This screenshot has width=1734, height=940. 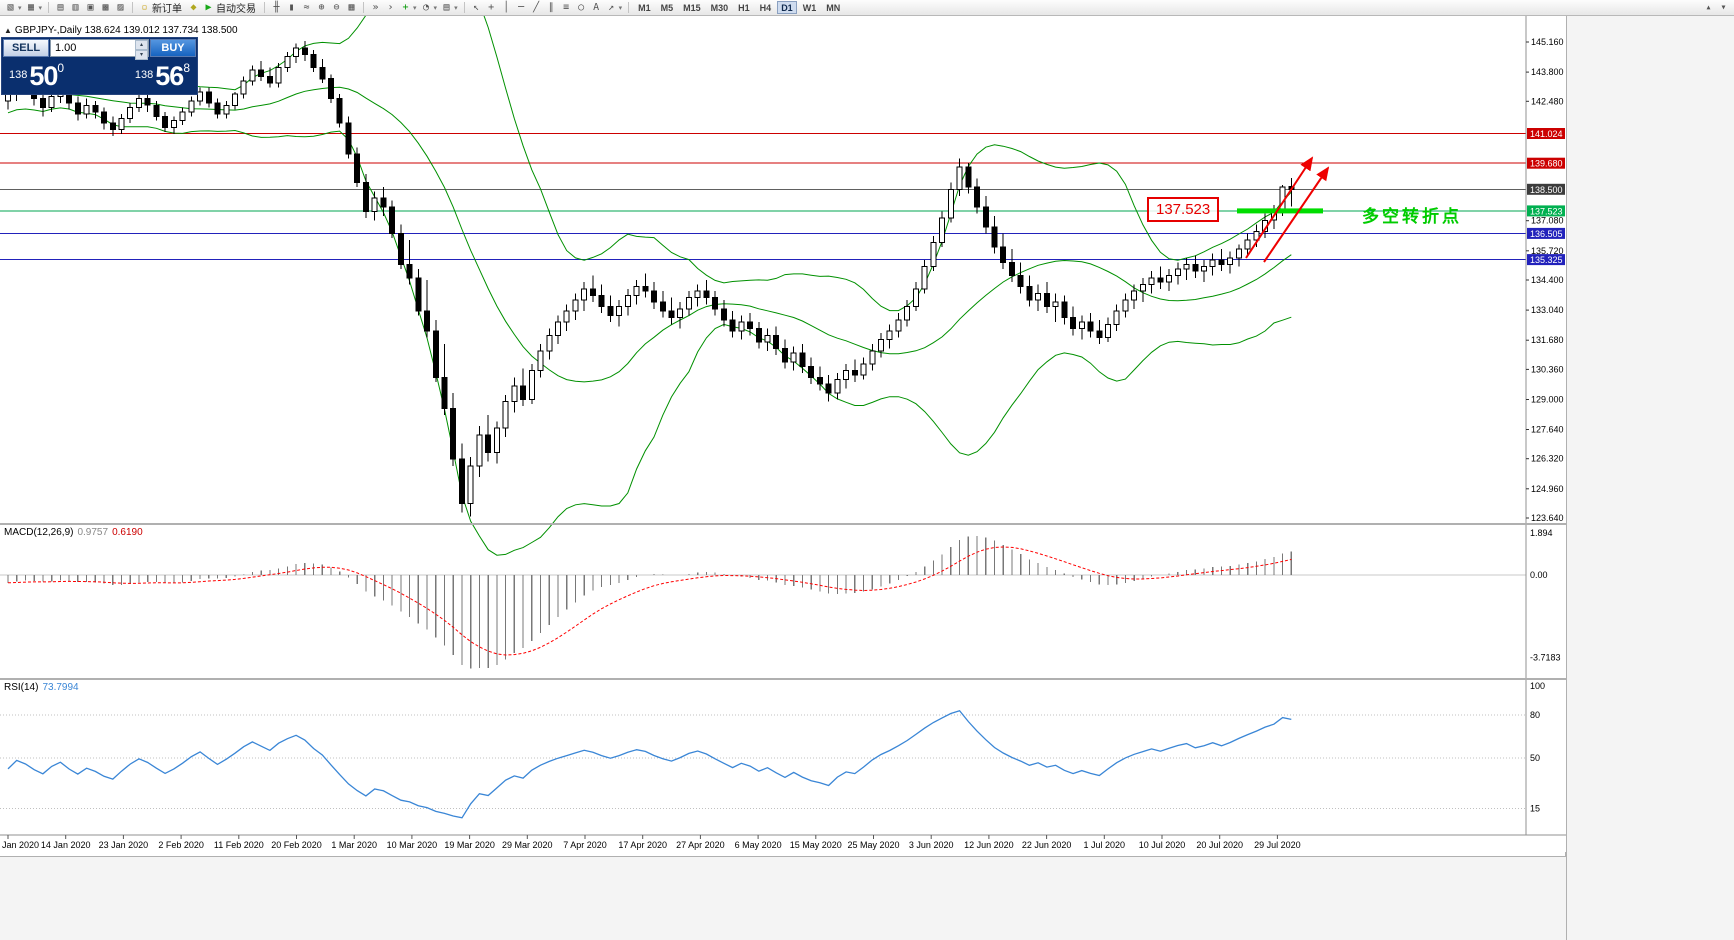 I want to click on sell-button: SELL, so click(x=26, y=48).